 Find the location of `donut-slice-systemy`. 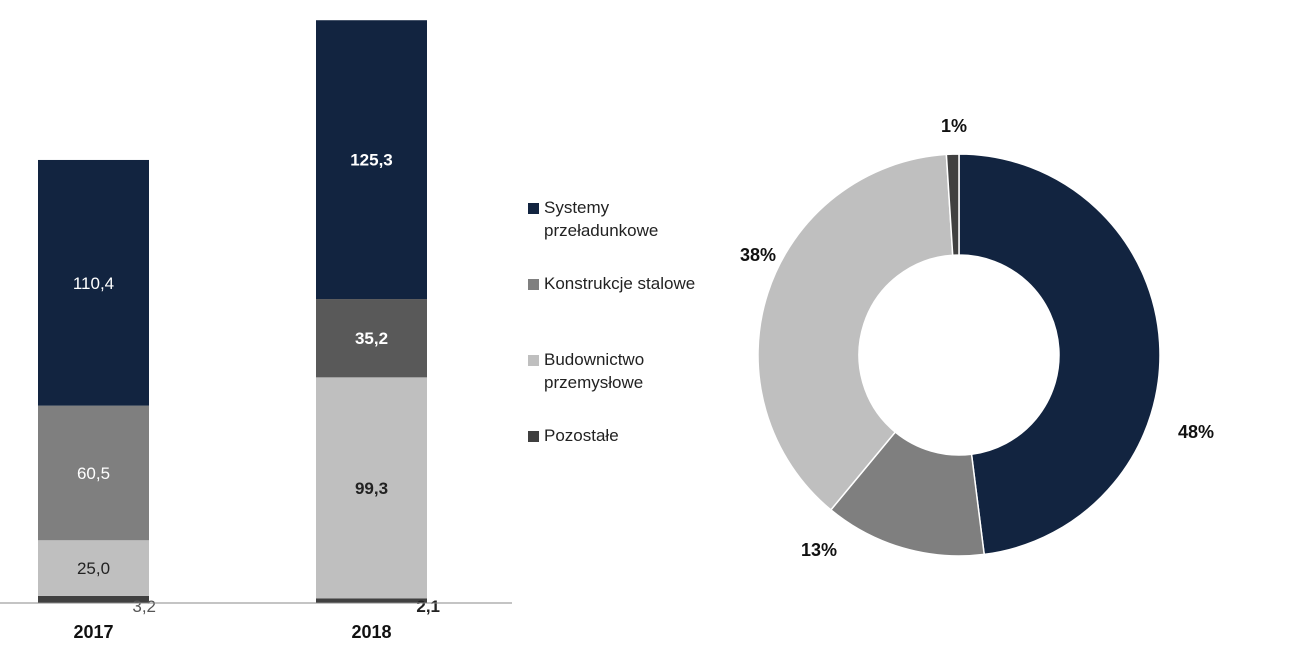

donut-slice-systemy is located at coordinates (1059, 354).